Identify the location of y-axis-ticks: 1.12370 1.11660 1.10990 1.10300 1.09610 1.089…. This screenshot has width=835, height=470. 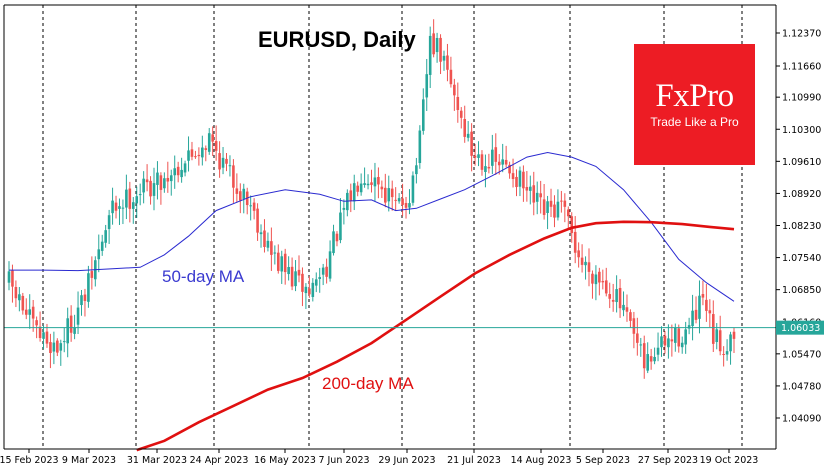
(798, 227).